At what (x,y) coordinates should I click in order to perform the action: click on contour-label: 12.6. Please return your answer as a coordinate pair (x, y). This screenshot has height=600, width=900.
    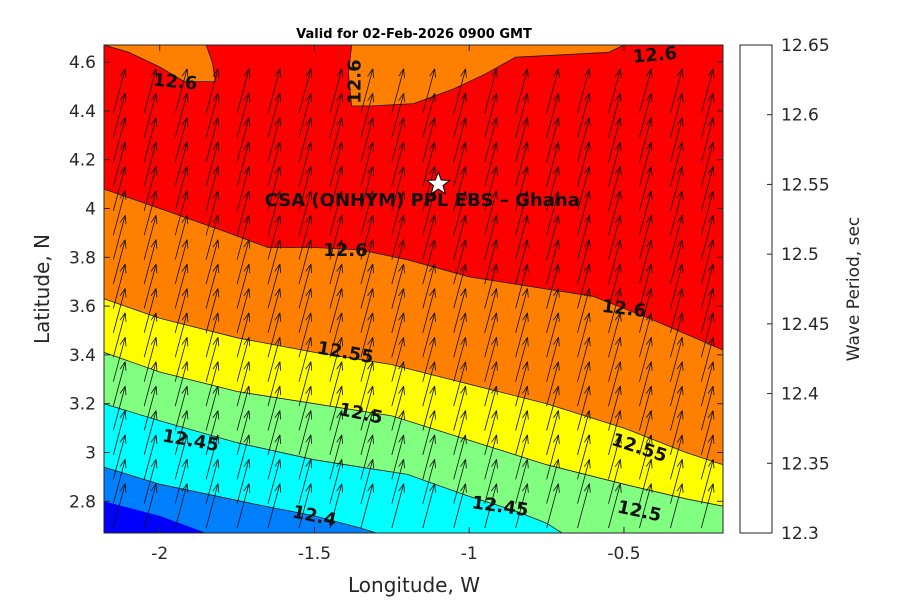
    Looking at the image, I should click on (175, 82).